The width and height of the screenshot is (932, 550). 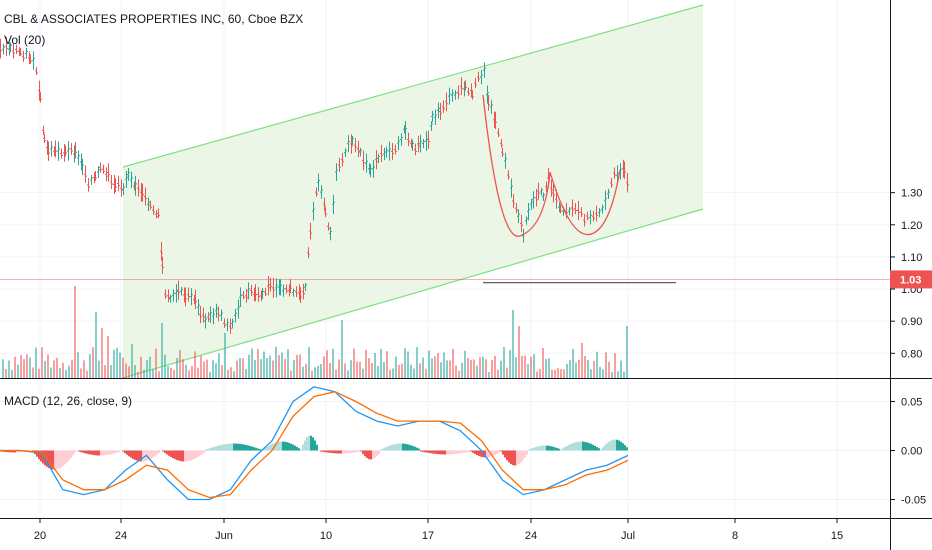 I want to click on price-tick-label: 1.10, so click(x=911, y=258).